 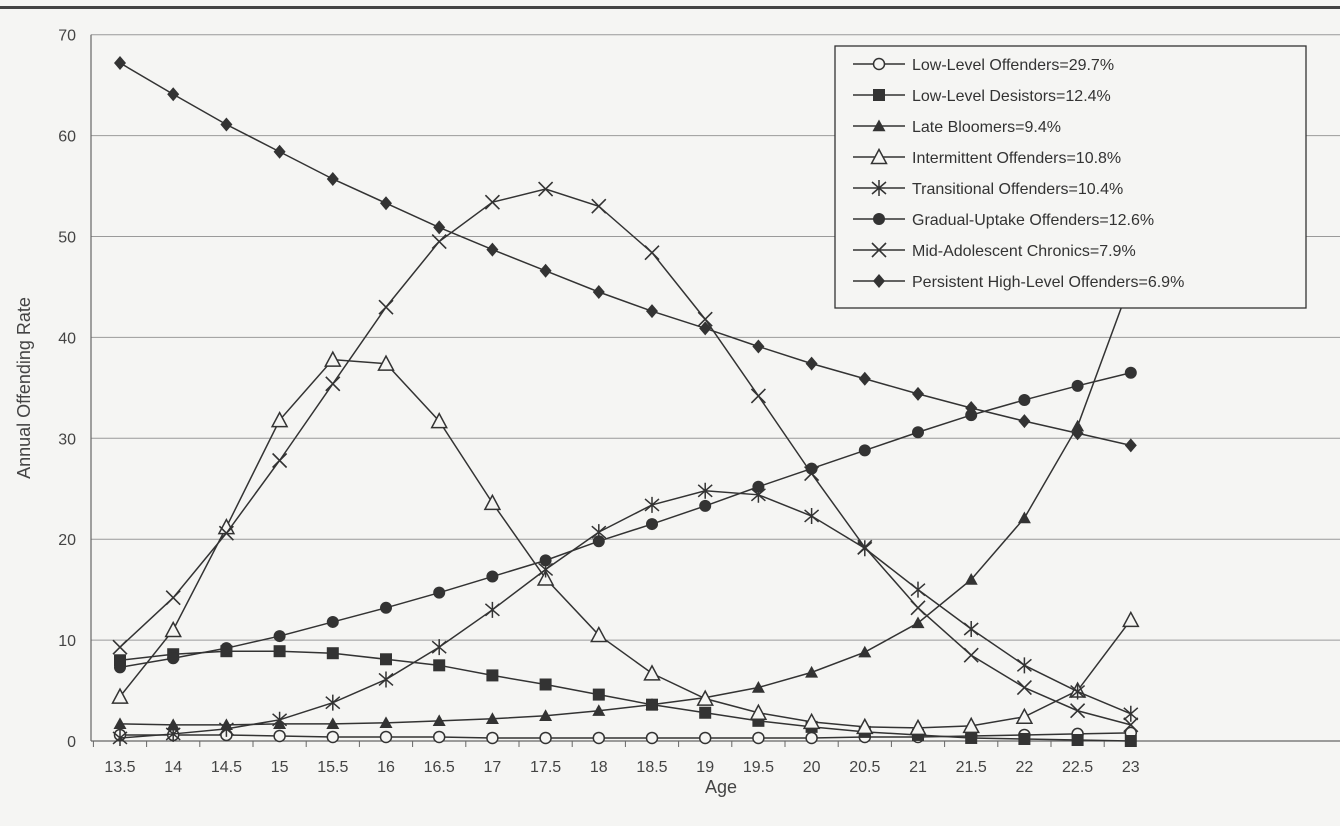 I want to click on legend-label: Low-Level Desistors=12.4%, so click(x=1011, y=96).